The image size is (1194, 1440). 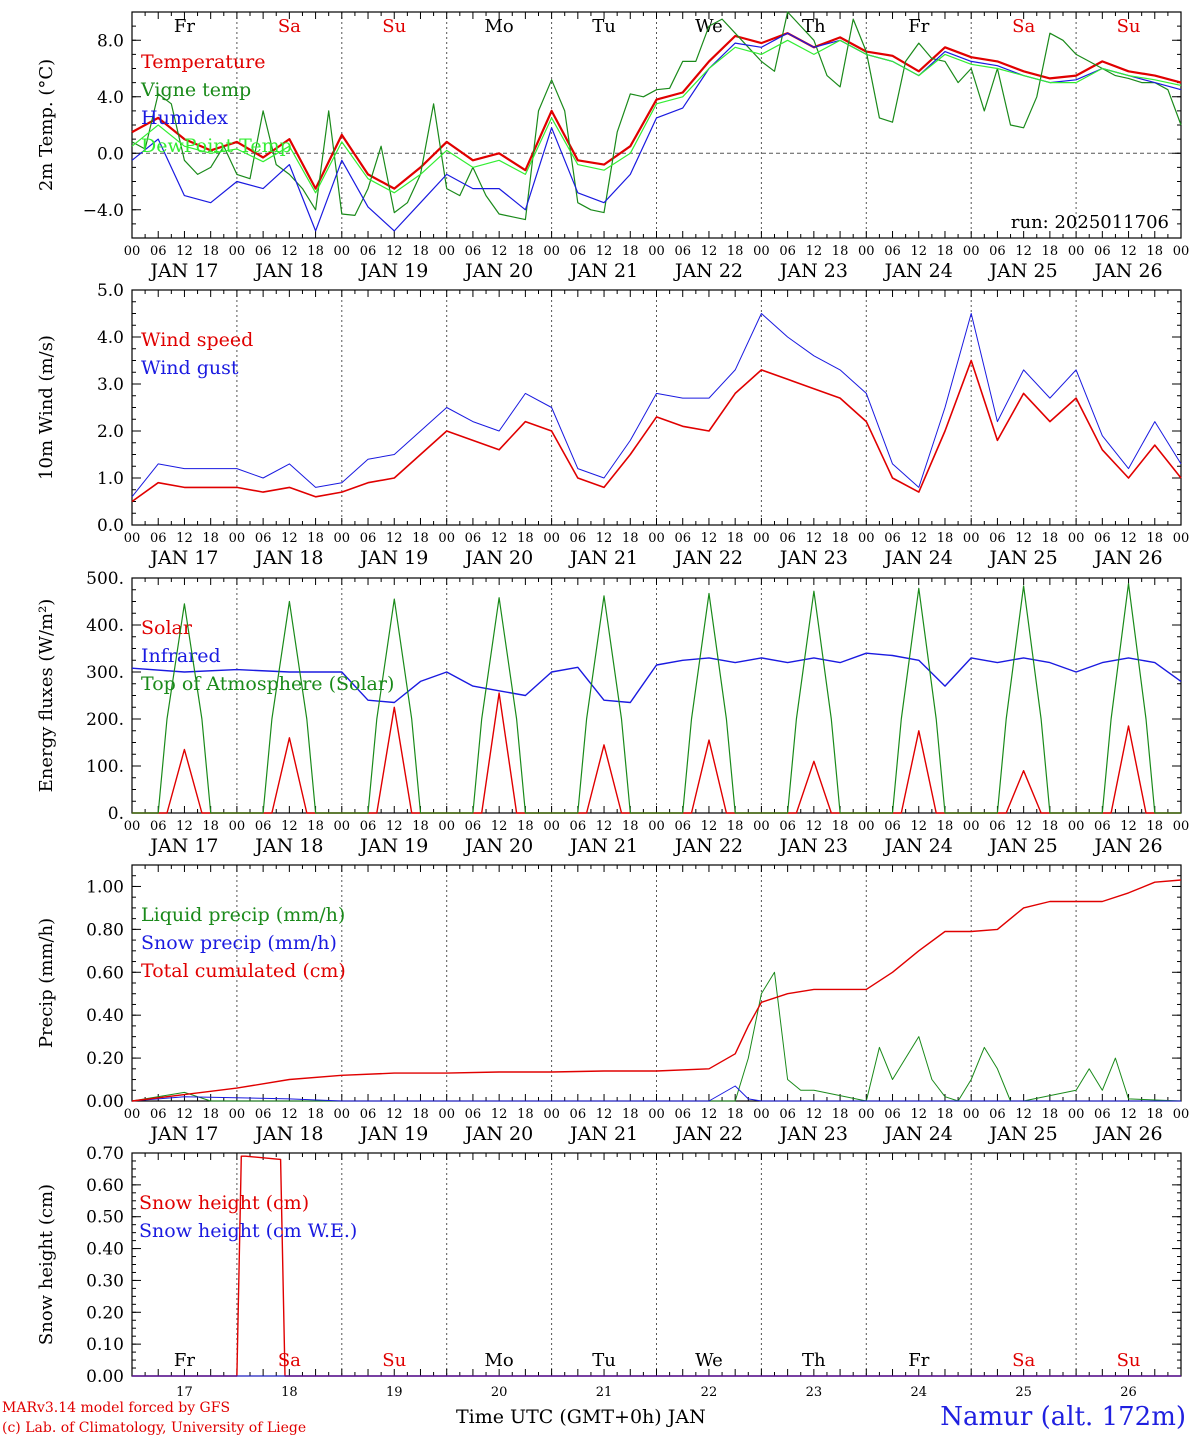 I want to click on y-tick-label: 100., so click(x=105, y=767).